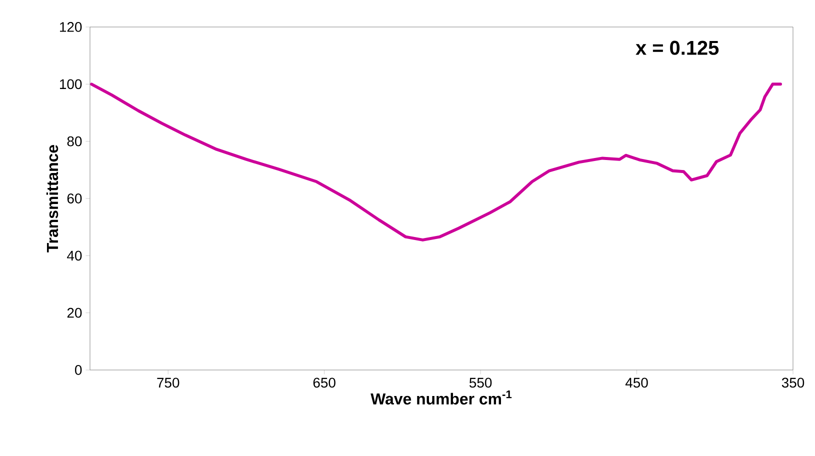 The width and height of the screenshot is (815, 456). What do you see at coordinates (636, 383) in the screenshot?
I see `x-tick-label: 450` at bounding box center [636, 383].